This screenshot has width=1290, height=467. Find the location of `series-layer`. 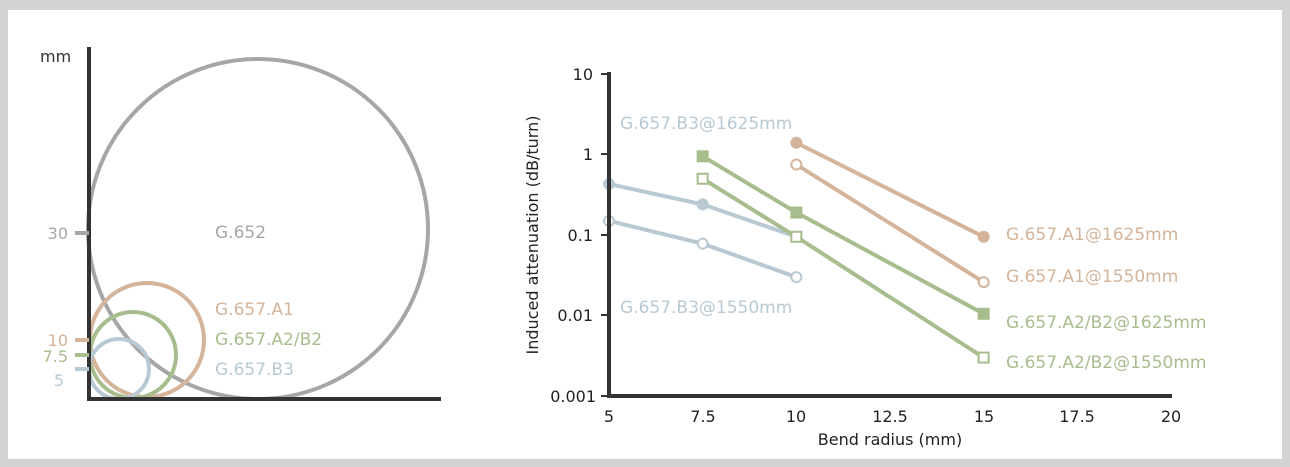

series-layer is located at coordinates (796, 250).